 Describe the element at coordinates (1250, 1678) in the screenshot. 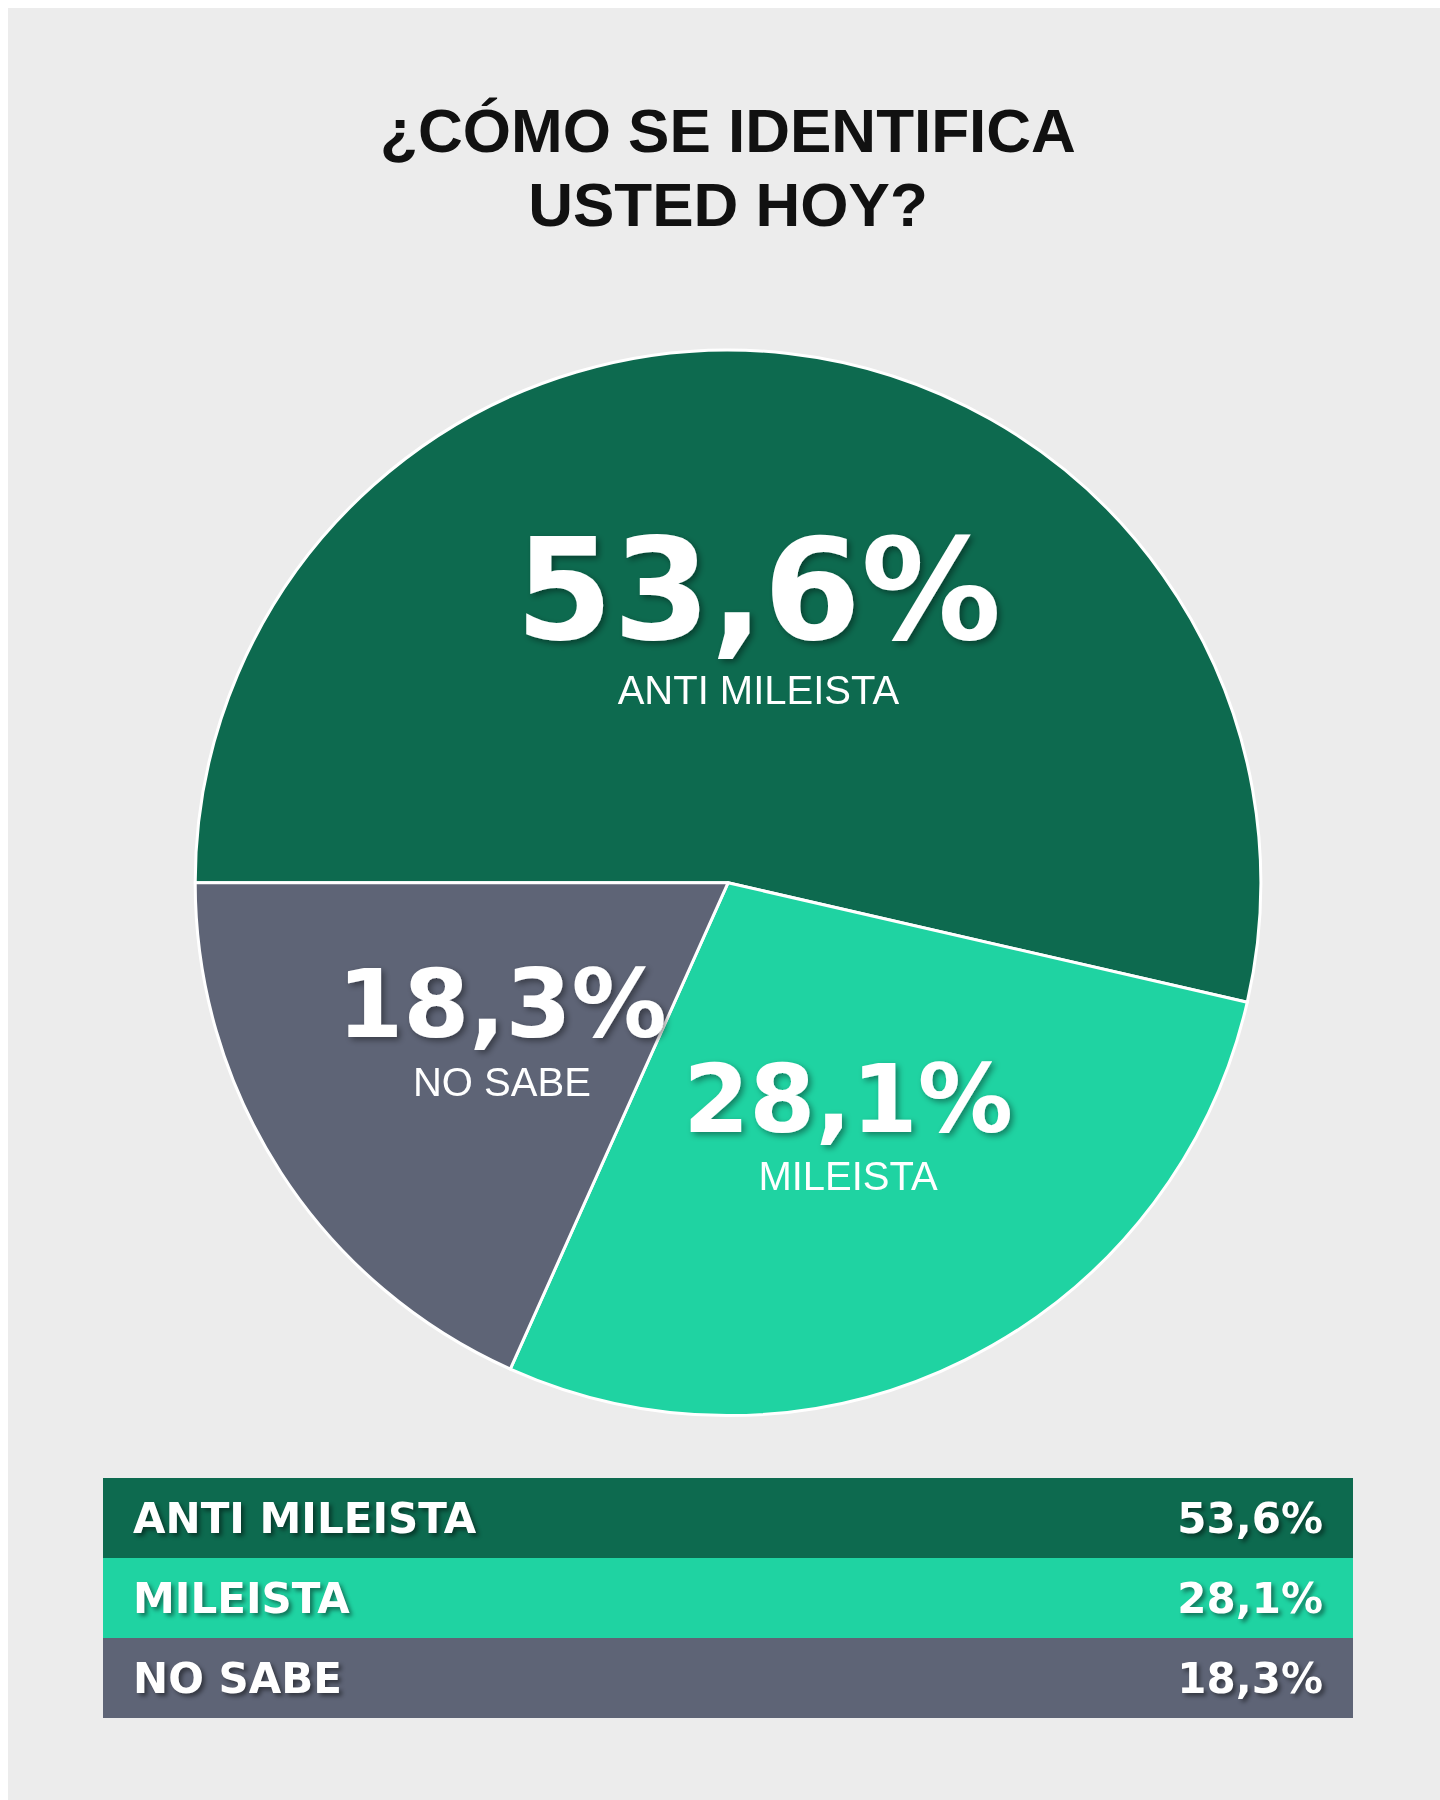

I see `text: 18,3%` at that location.